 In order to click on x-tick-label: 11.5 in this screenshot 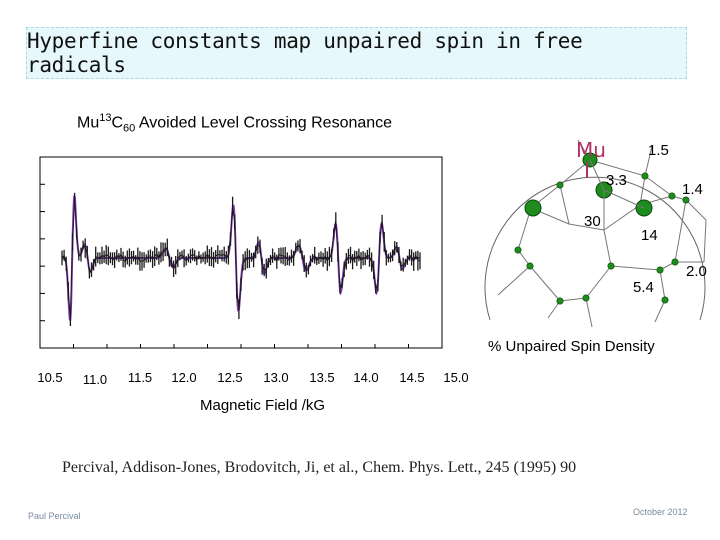, I will do `click(140, 377)`.